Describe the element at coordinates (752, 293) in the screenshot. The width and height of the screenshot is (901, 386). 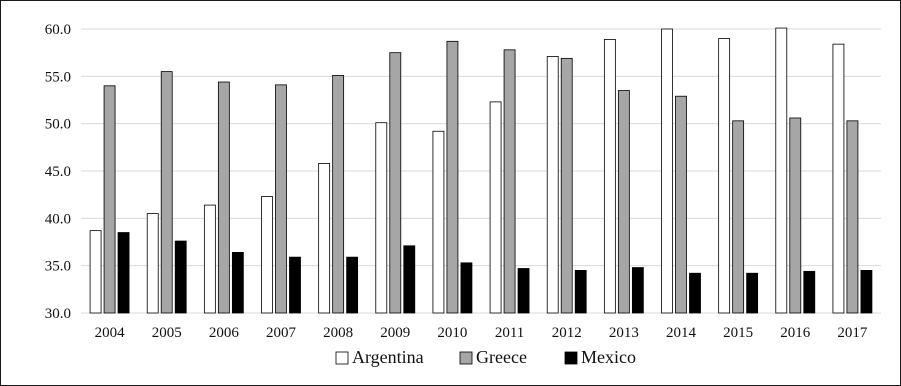
I see `bar-mexico-2015` at that location.